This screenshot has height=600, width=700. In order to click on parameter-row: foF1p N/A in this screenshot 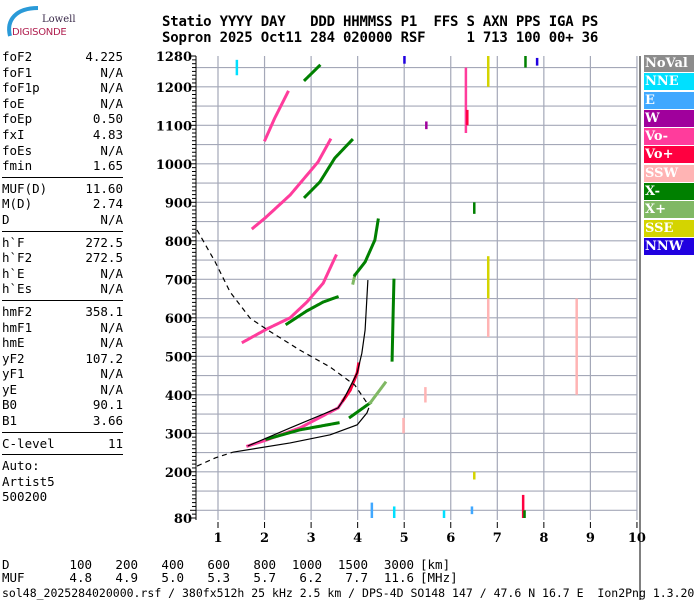, I will do `click(62, 88)`.